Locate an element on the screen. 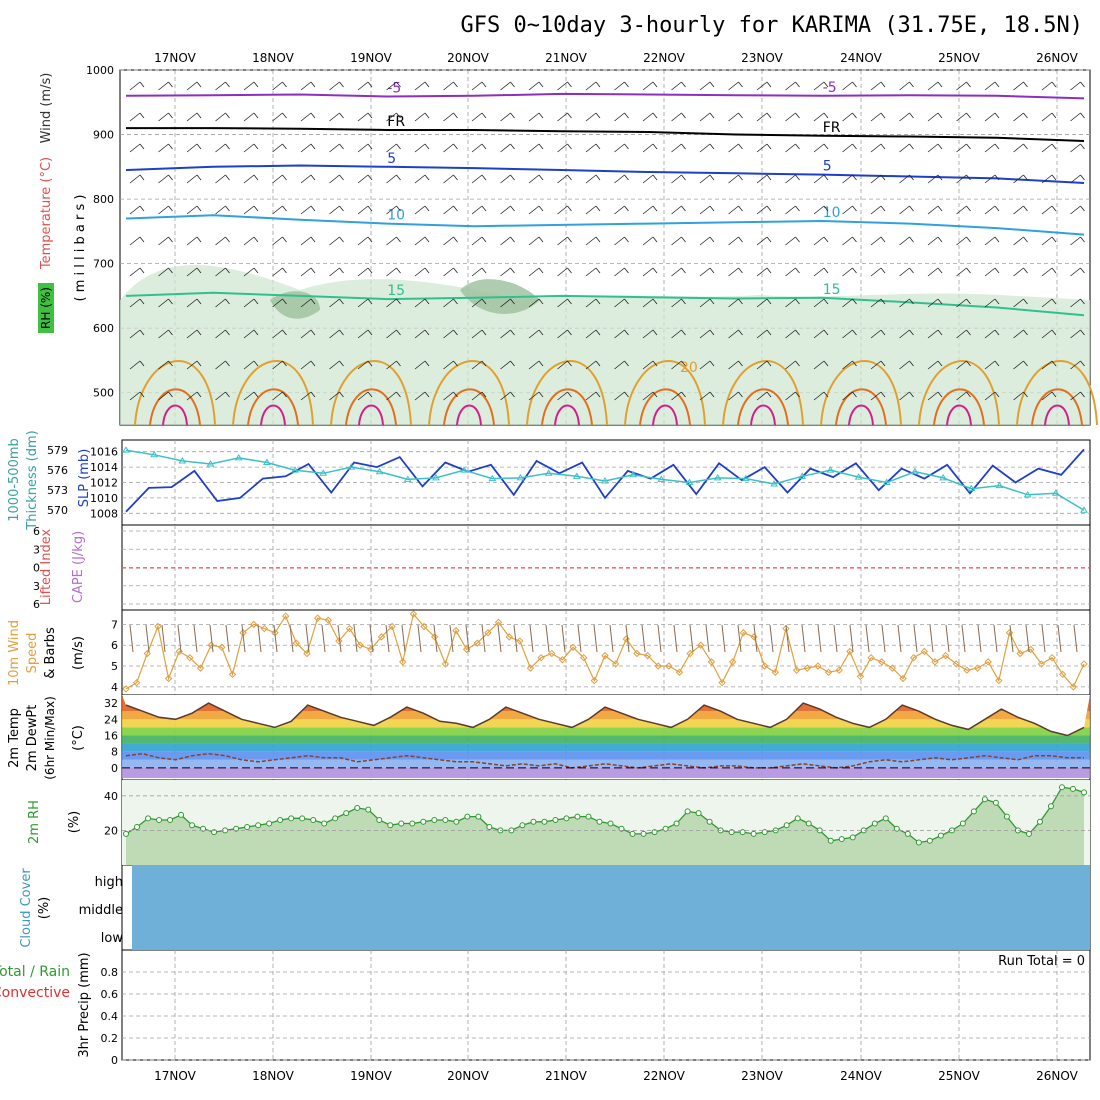 The height and width of the screenshot is (1100, 1100). isotherm-label: FR is located at coordinates (832, 128).